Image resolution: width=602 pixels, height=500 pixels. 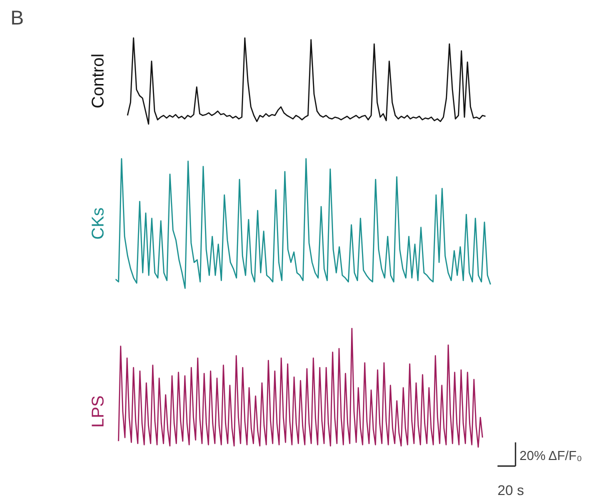 What do you see at coordinates (98, 81) in the screenshot?
I see `y-axis-title: Control` at bounding box center [98, 81].